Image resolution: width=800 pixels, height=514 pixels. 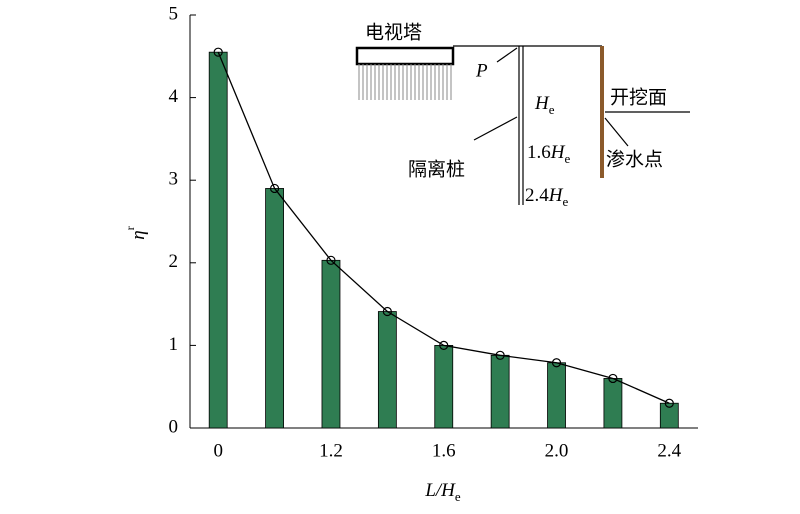 I want to click on depth-label: 2.4He, so click(x=546, y=197).